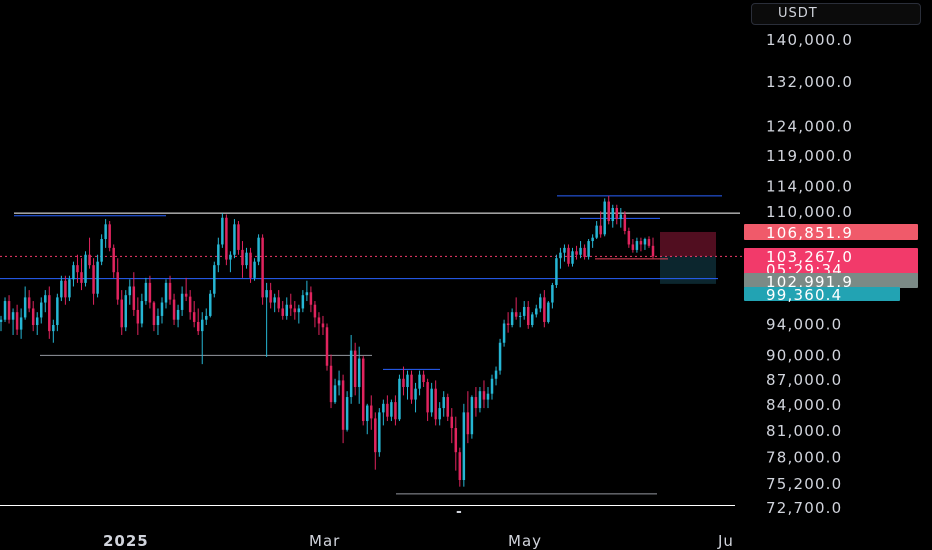 The width and height of the screenshot is (932, 550). Describe the element at coordinates (804, 431) in the screenshot. I see `y-tick-label: 81,000.0` at that location.